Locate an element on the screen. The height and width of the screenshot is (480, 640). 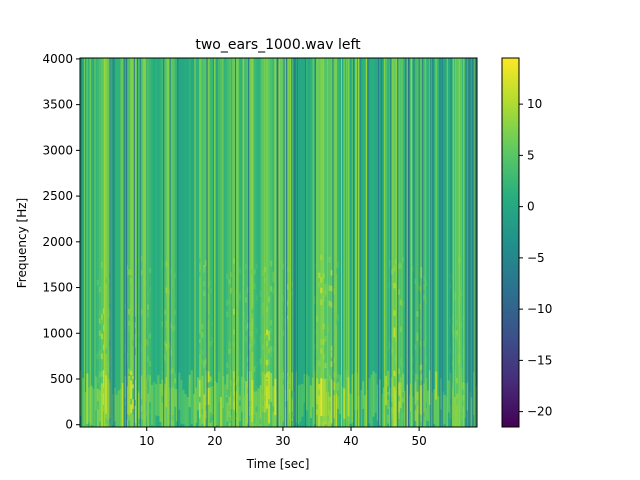
y-axis-label: Frequency [Hz] is located at coordinates (22, 243).